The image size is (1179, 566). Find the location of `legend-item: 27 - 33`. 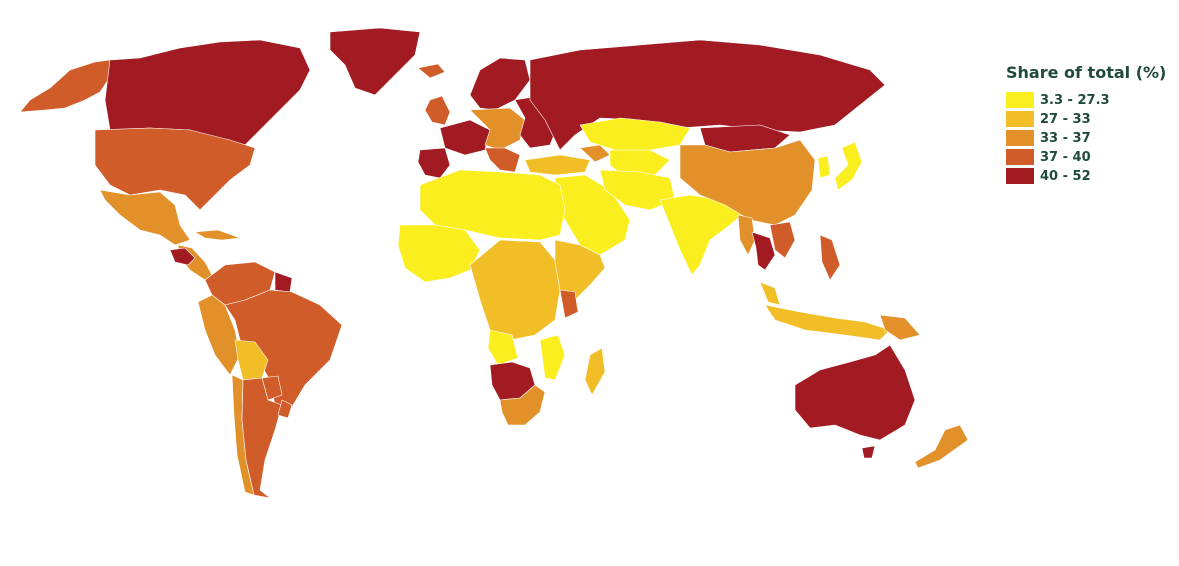

legend-item: 27 - 33 is located at coordinates (1086, 119).